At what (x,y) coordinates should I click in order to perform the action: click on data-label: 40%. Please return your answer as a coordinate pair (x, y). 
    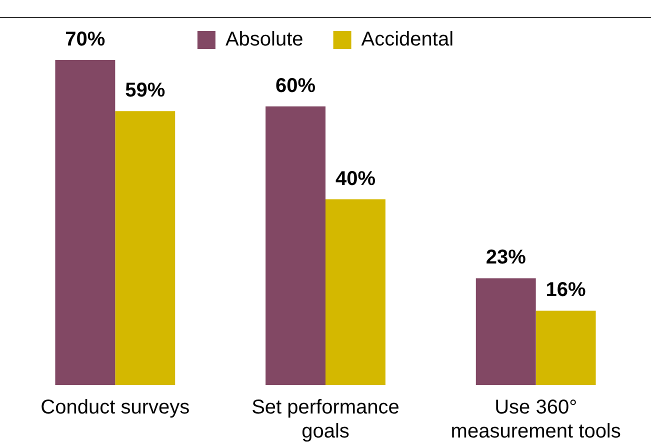
    Looking at the image, I should click on (355, 179).